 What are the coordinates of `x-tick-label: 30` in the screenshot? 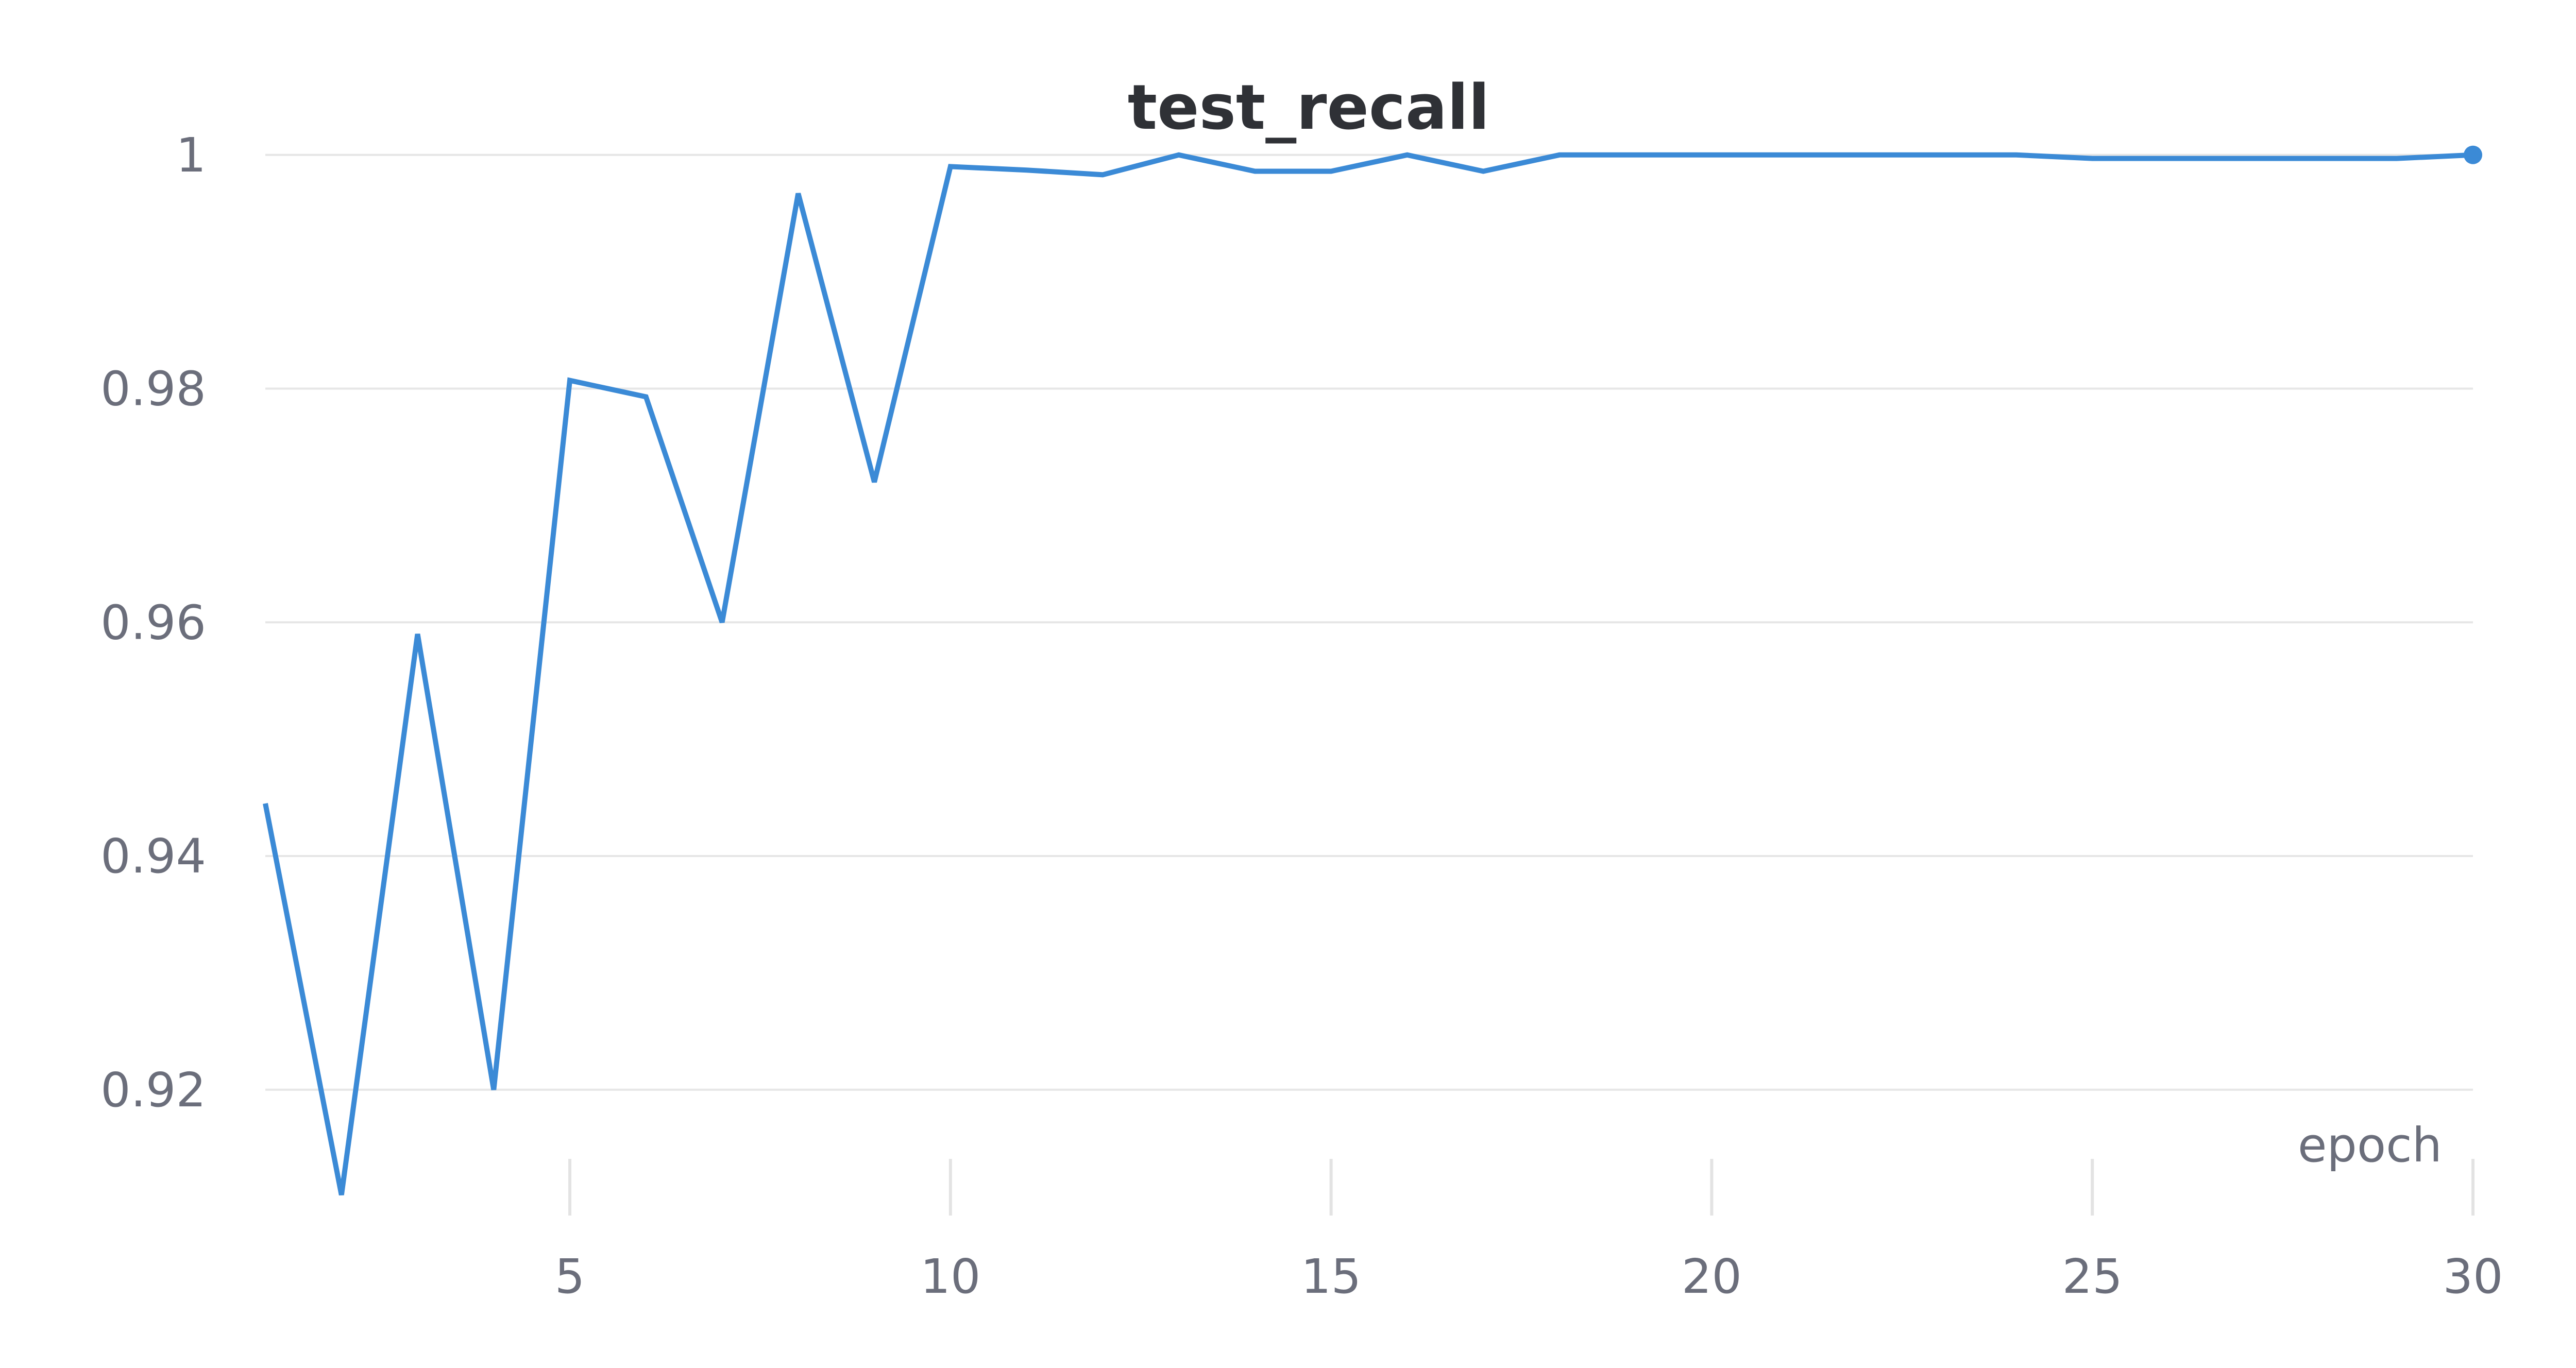 It's located at (2473, 1276).